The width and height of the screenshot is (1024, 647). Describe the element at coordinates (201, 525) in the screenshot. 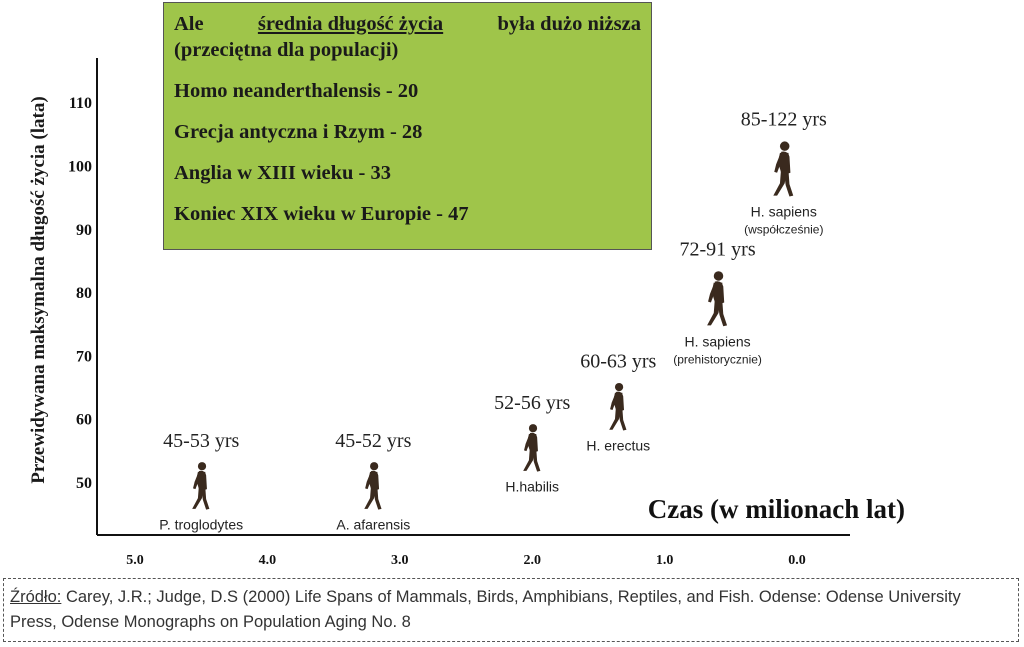

I see `species-label: P. troglodytes` at that location.